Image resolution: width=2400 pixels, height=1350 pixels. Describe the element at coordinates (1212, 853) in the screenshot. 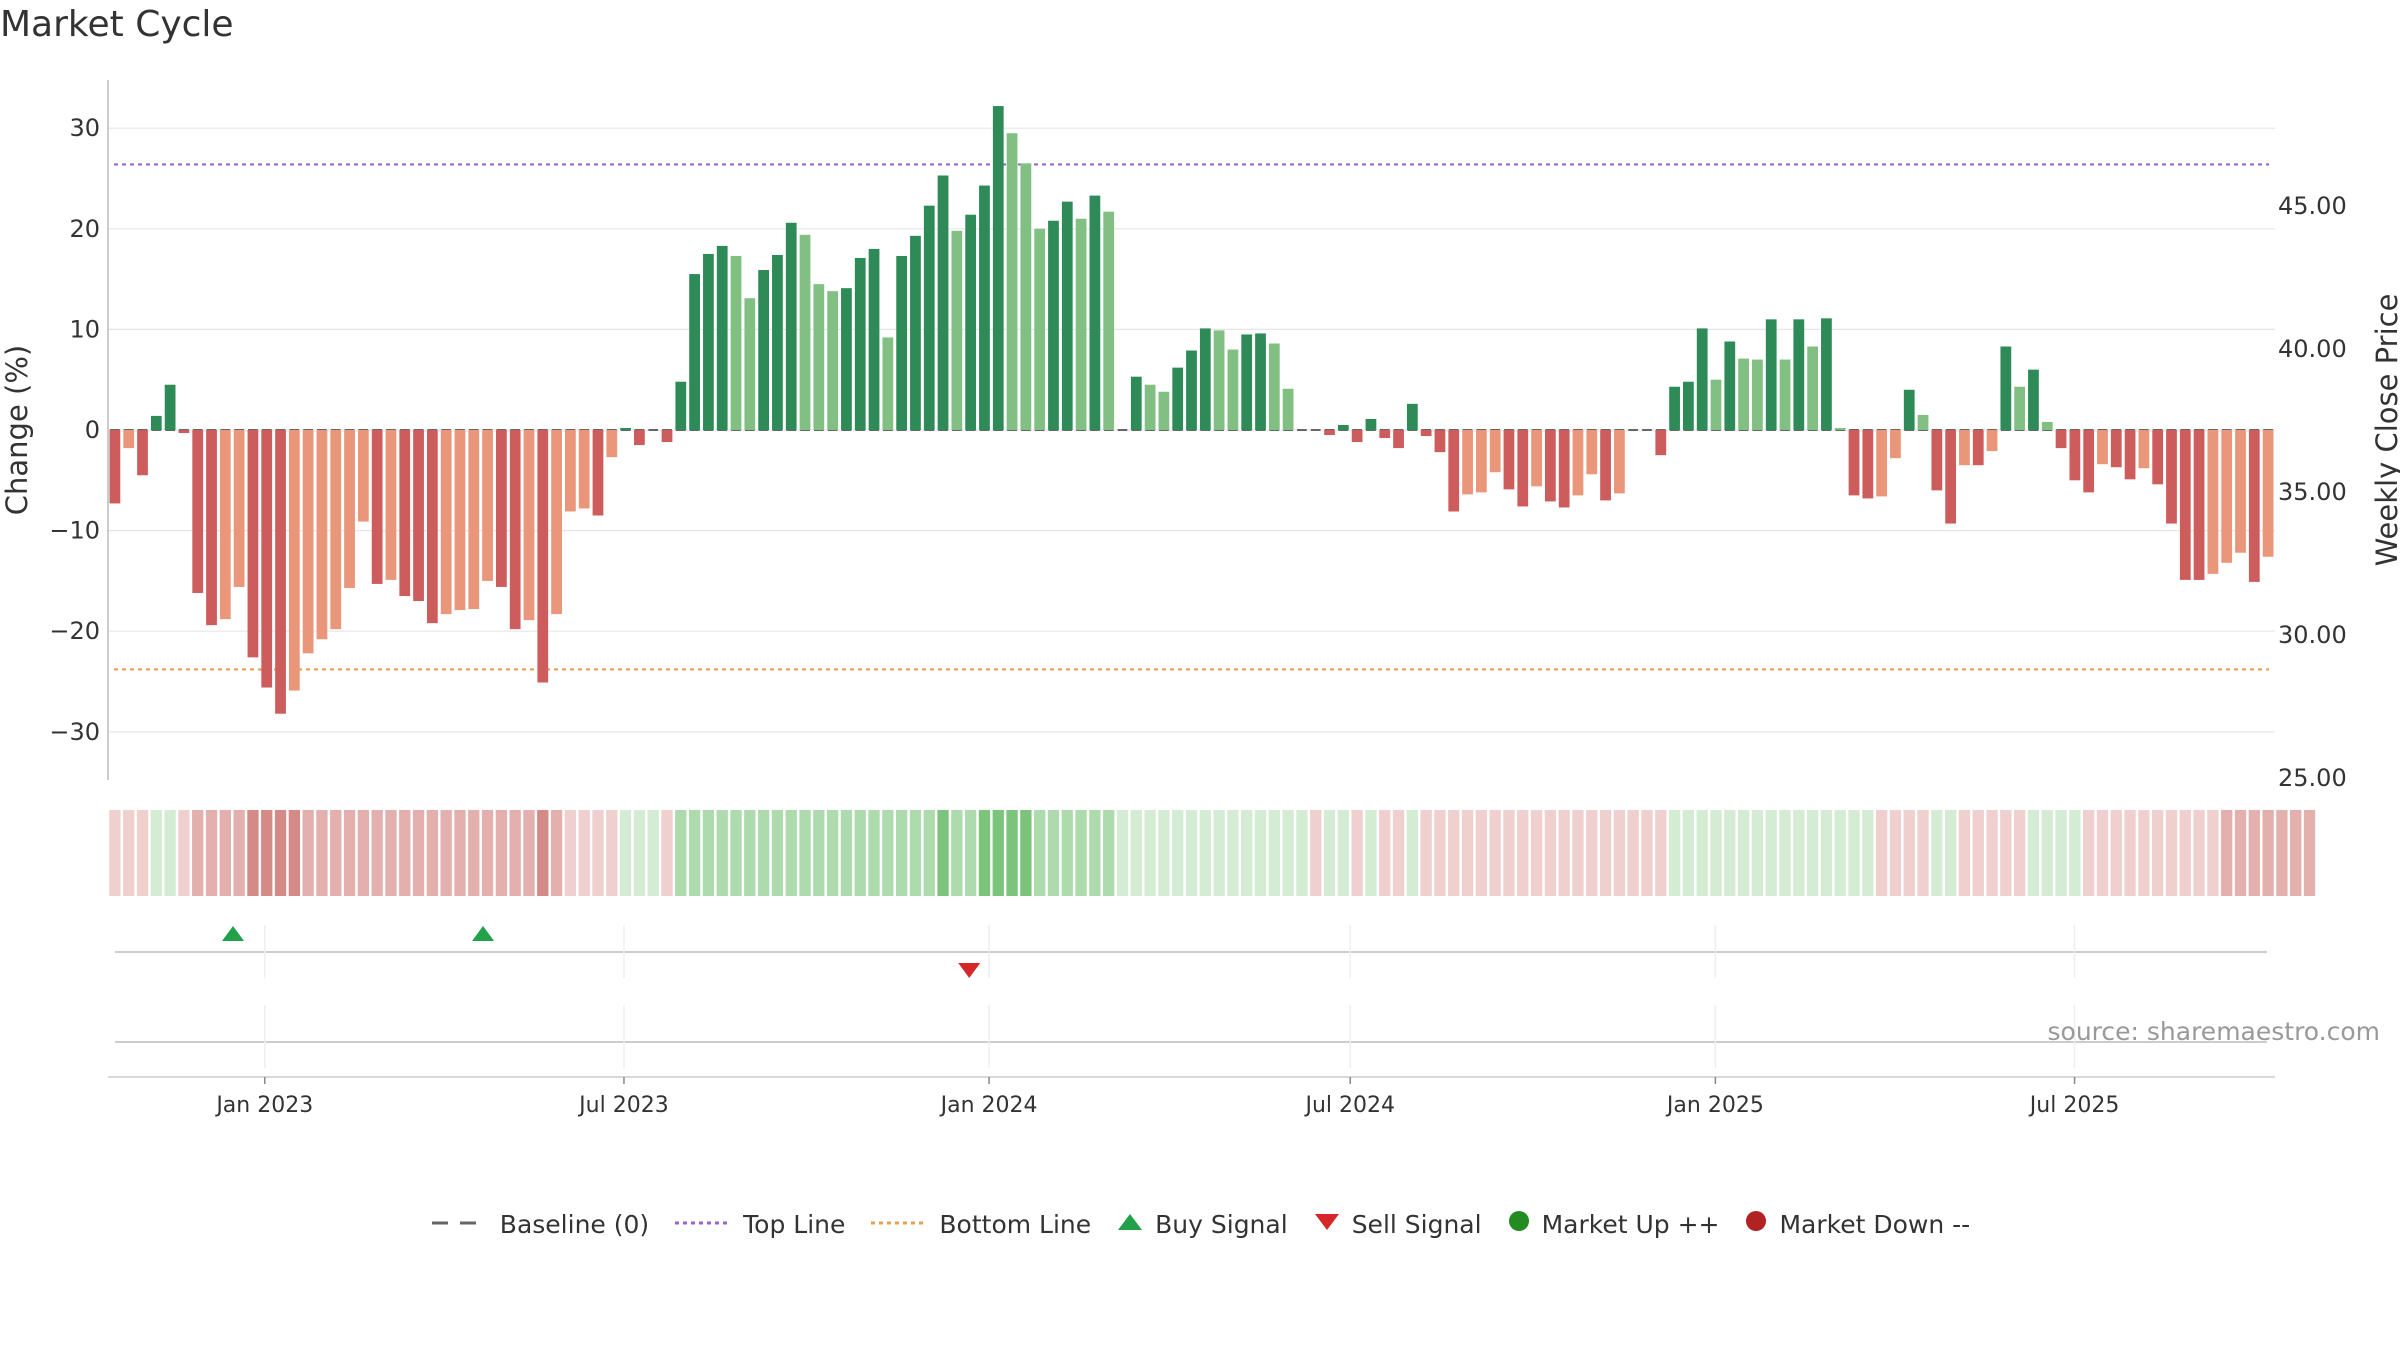

I see `regime-heat-strip` at that location.